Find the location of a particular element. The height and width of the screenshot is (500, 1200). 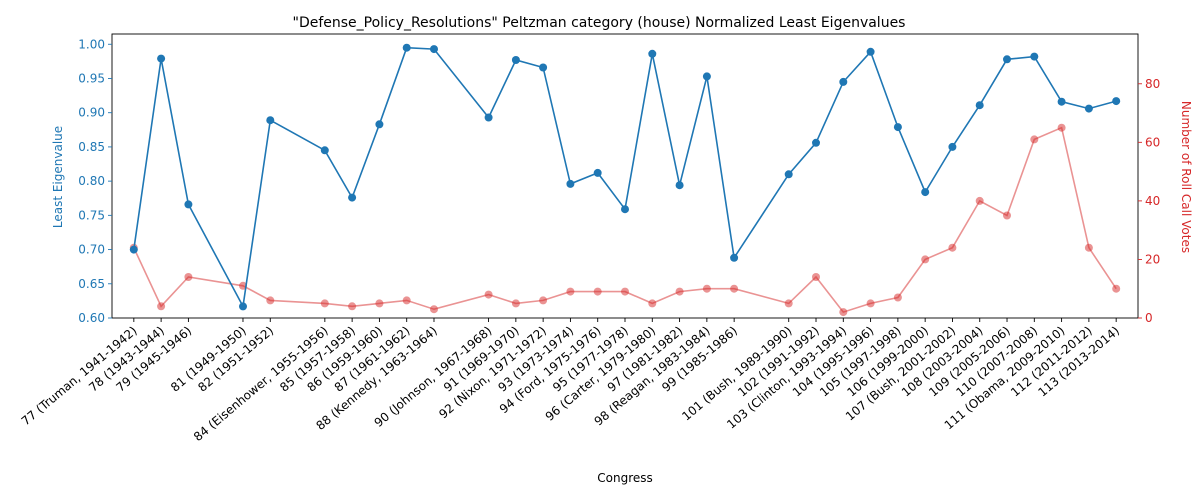

y-axis-left-label: Least Eigenvalue is located at coordinates (58, 177).